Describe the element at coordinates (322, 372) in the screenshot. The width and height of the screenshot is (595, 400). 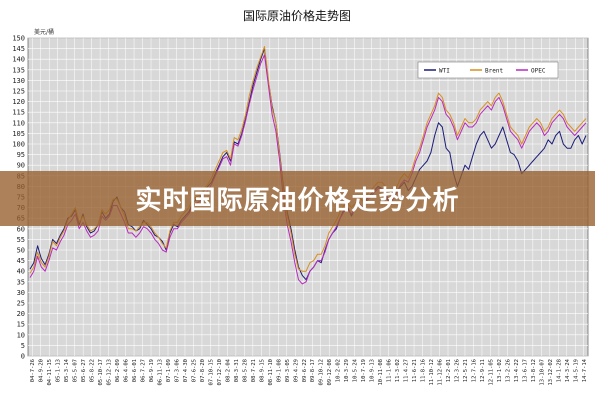
I see `x-tick-label: 09-10-12` at that location.